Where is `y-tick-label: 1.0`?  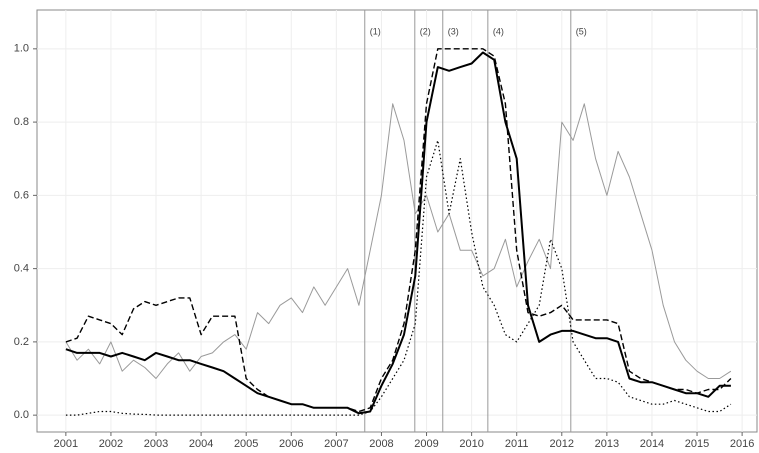
y-tick-label: 1.0 is located at coordinates (21, 49).